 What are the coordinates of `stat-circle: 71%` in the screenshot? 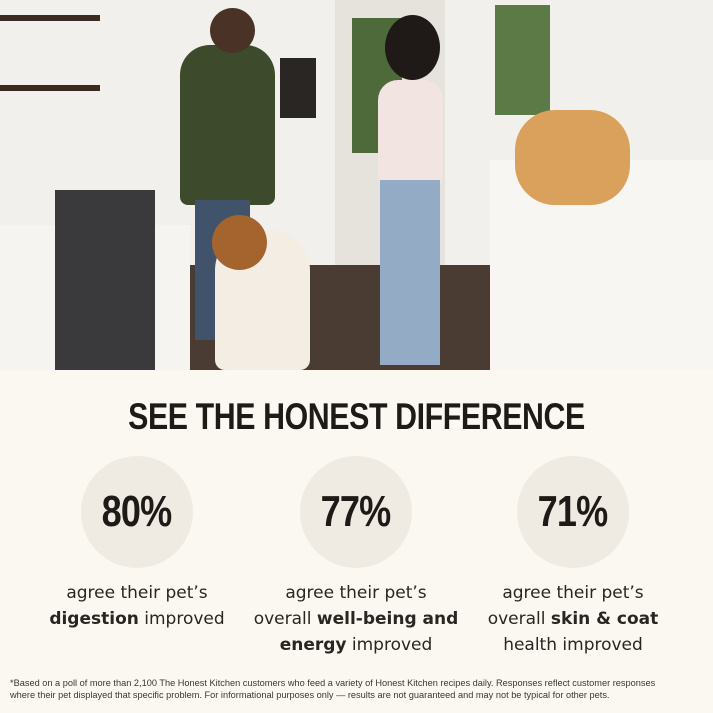 It's located at (573, 512).